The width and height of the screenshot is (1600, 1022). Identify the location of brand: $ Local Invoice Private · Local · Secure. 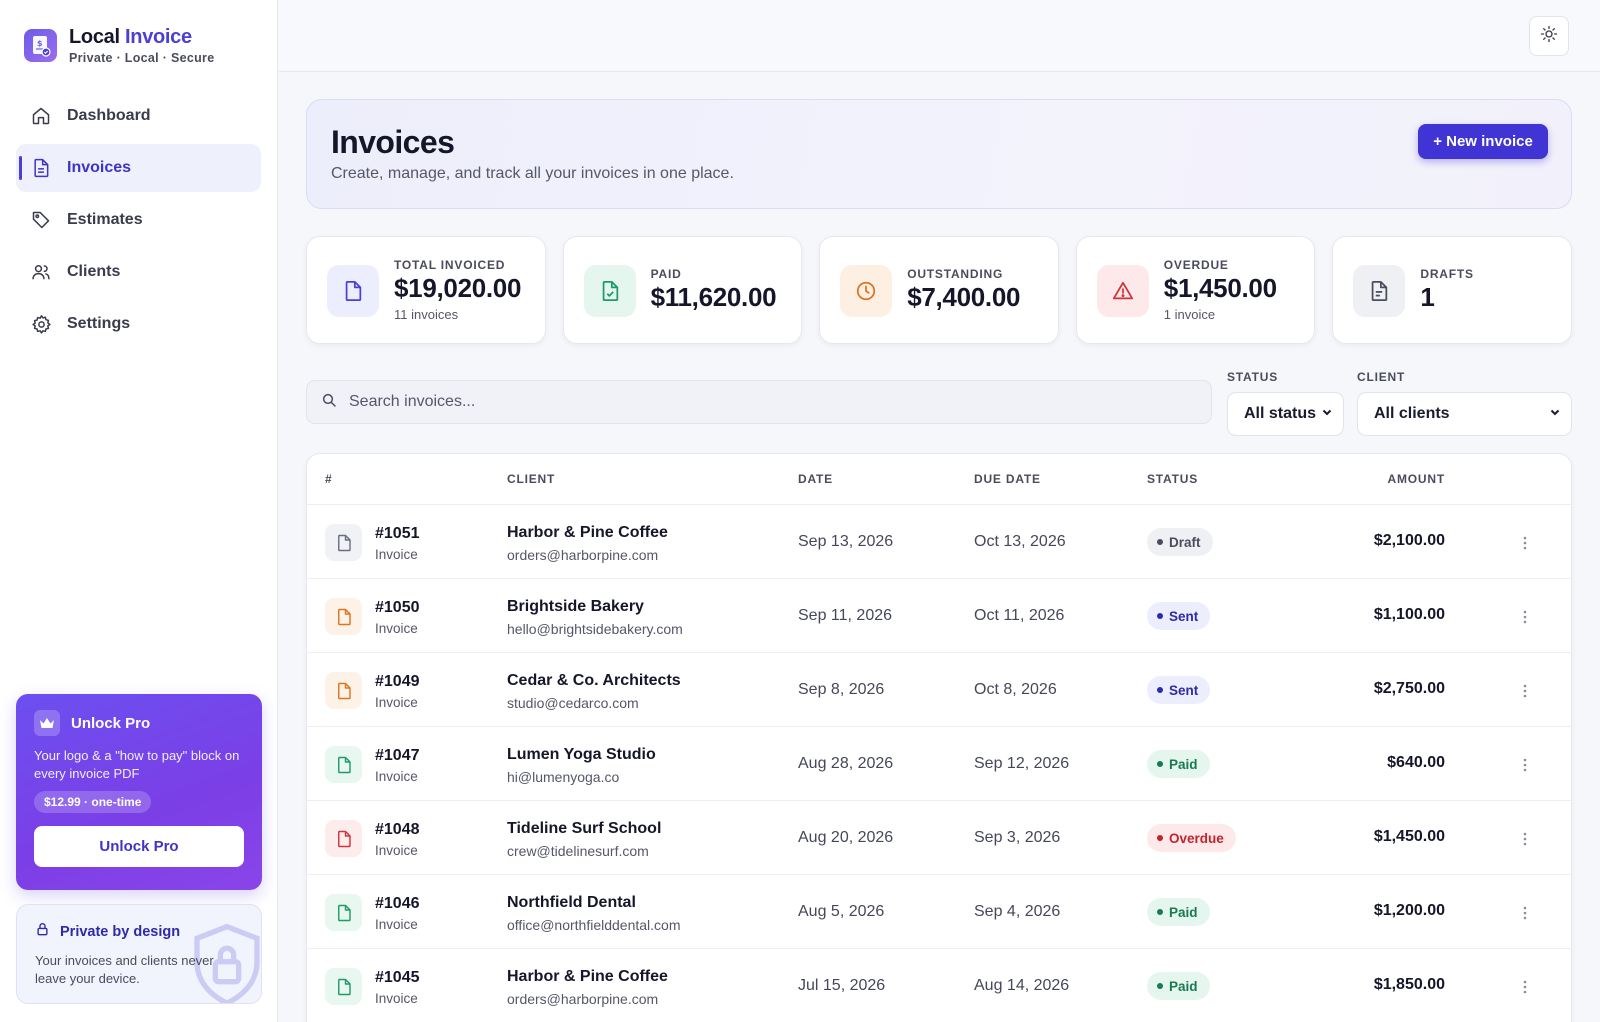
(119, 45).